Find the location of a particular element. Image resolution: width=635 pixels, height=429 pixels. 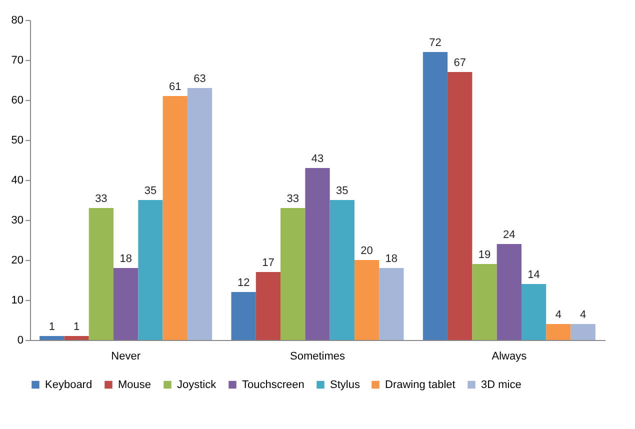

legend-label: Touchscreen is located at coordinates (273, 384).